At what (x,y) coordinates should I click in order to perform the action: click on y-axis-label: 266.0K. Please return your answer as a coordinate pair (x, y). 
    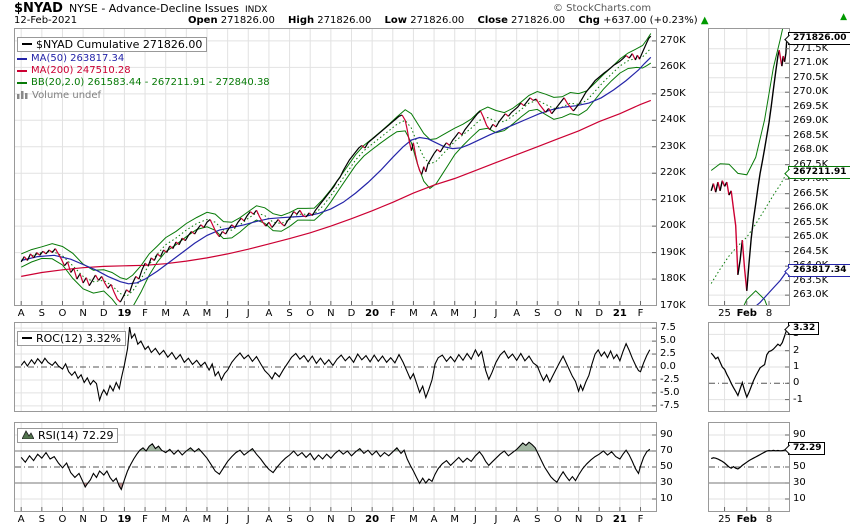
    Looking at the image, I should click on (811, 208).